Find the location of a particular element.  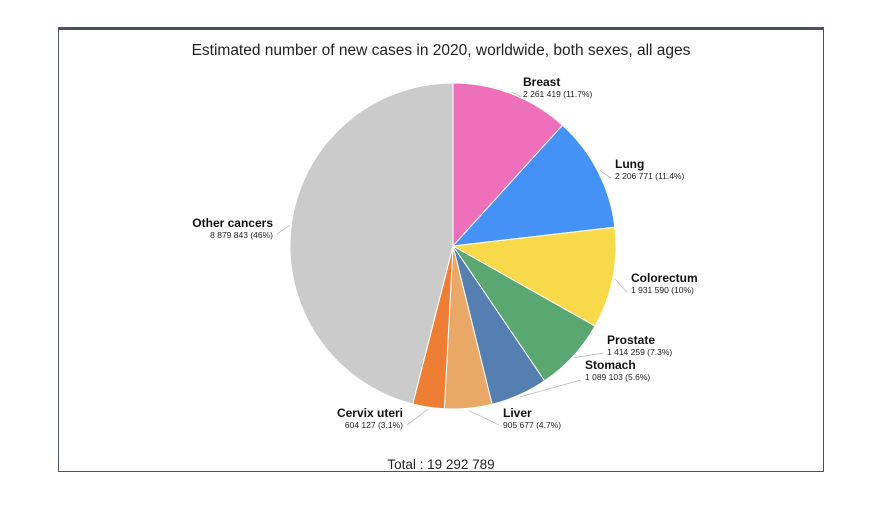

slice-label-other-cancers: Other cancers is located at coordinates (232, 223).